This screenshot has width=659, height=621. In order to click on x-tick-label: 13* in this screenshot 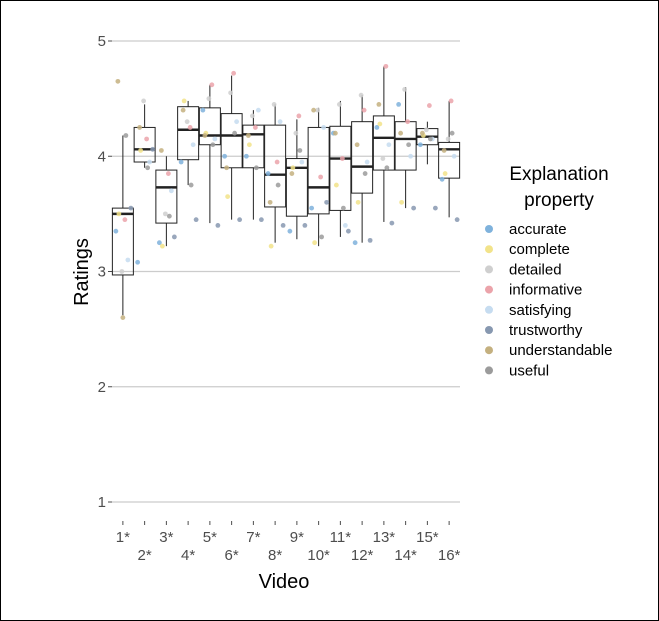, I will do `click(384, 537)`.